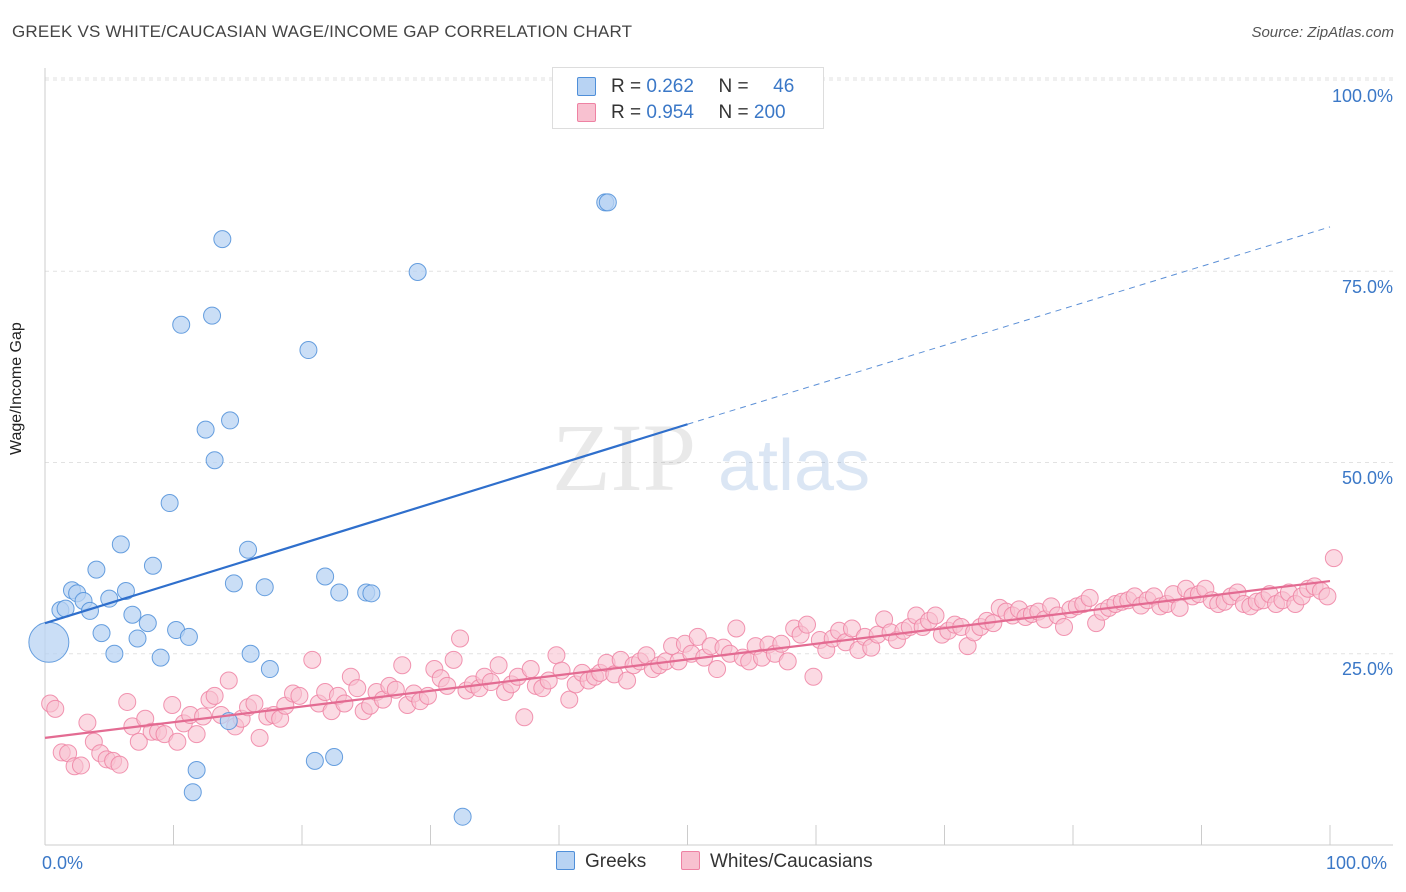  I want to click on correlation-legend: R = 0.262 N = 46 R = 0.954 N = 200, so click(688, 98).